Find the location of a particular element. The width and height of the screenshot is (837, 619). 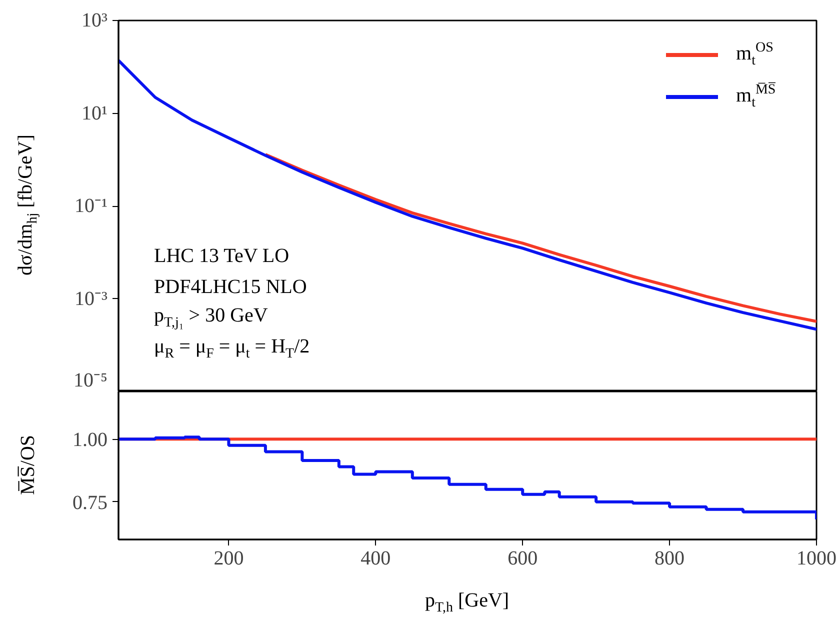

y-tick-label: 10¹ is located at coordinates (95, 113).